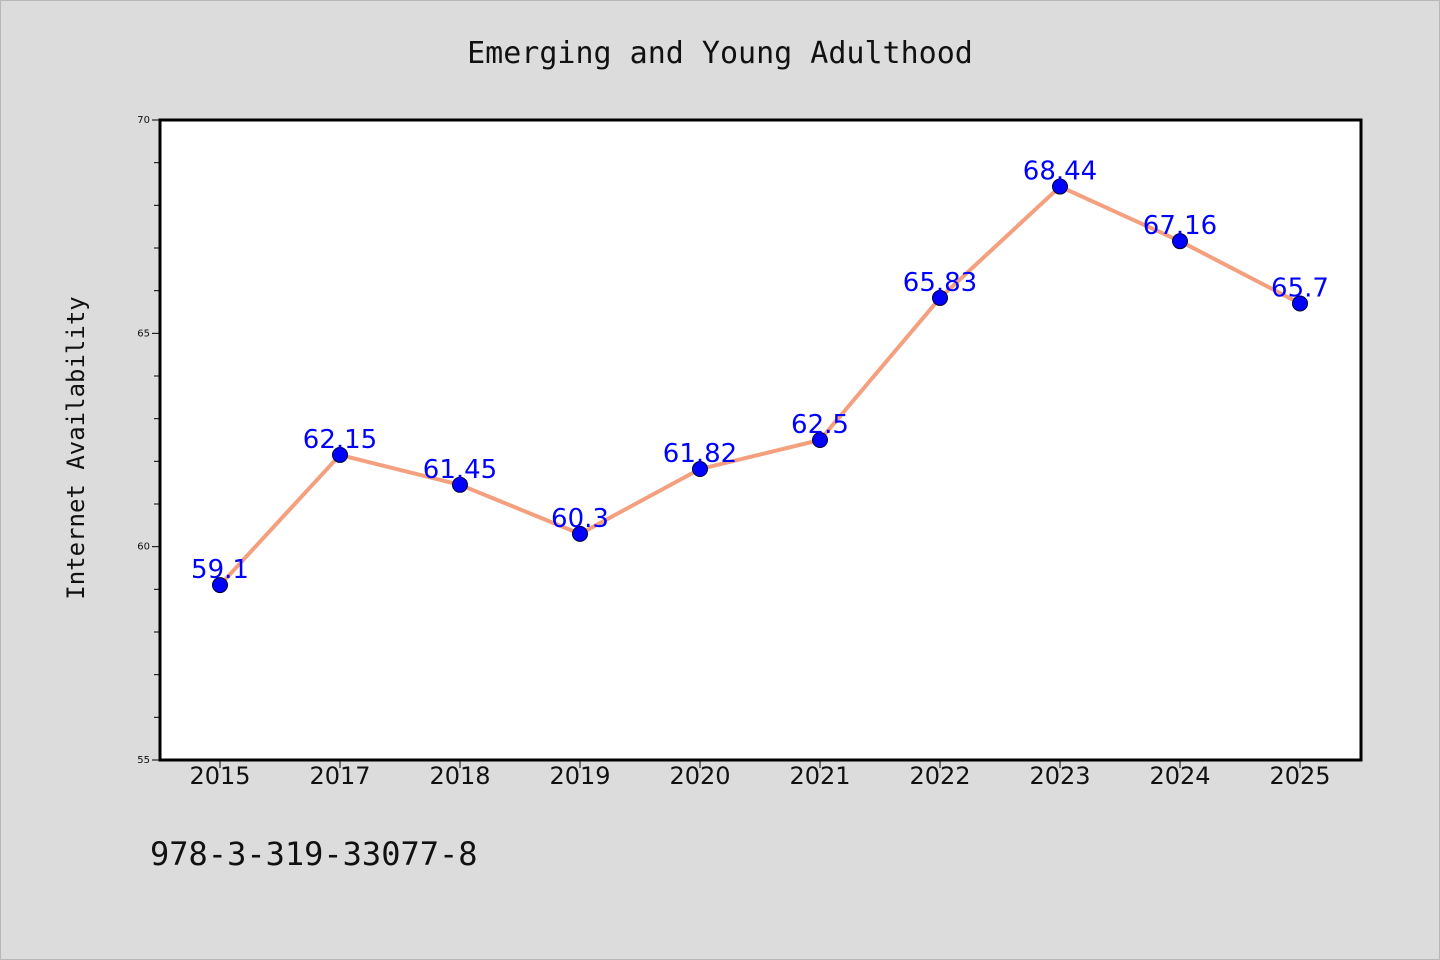  Describe the element at coordinates (148, 440) in the screenshot. I see `y-axis-ticks: 55 60 65 70` at that location.